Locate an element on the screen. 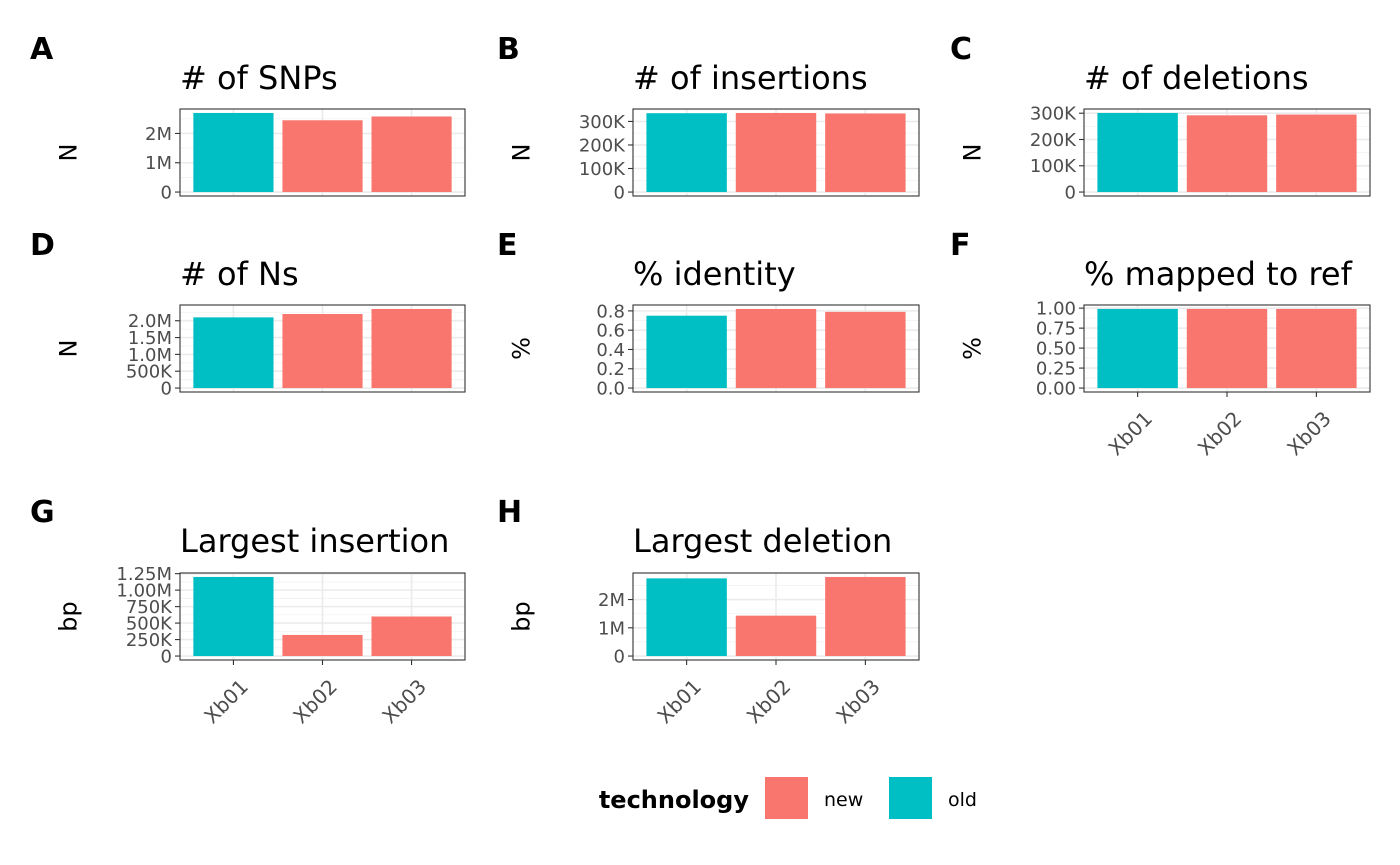 The width and height of the screenshot is (1400, 865). y-tick-label: 0.2 is located at coordinates (610, 369).